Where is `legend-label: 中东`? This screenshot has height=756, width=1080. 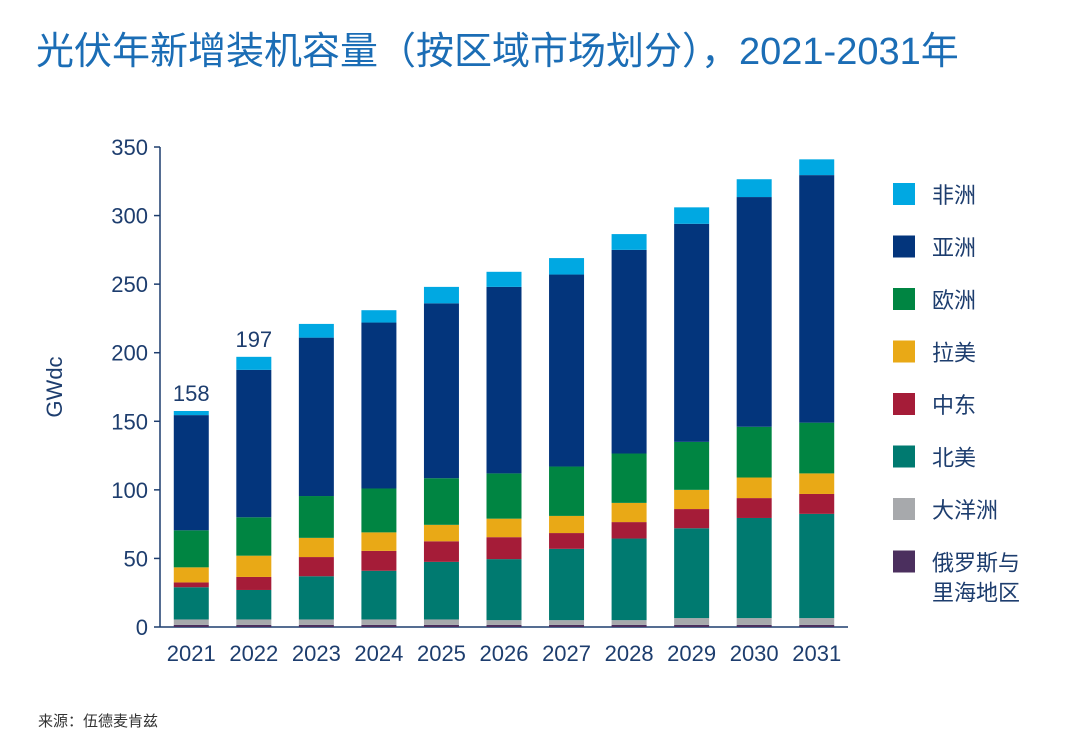 legend-label: 中东 is located at coordinates (954, 405).